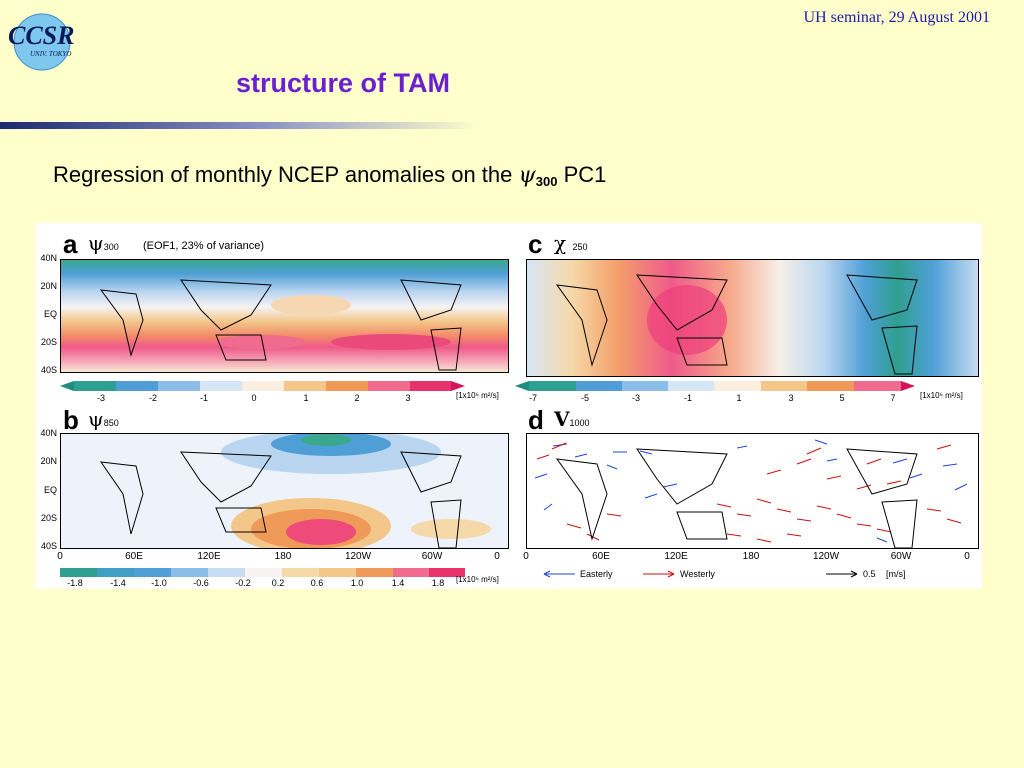 This screenshot has width=1024, height=768. Describe the element at coordinates (41, 35) in the screenshot. I see `logo-text: CCSR` at that location.